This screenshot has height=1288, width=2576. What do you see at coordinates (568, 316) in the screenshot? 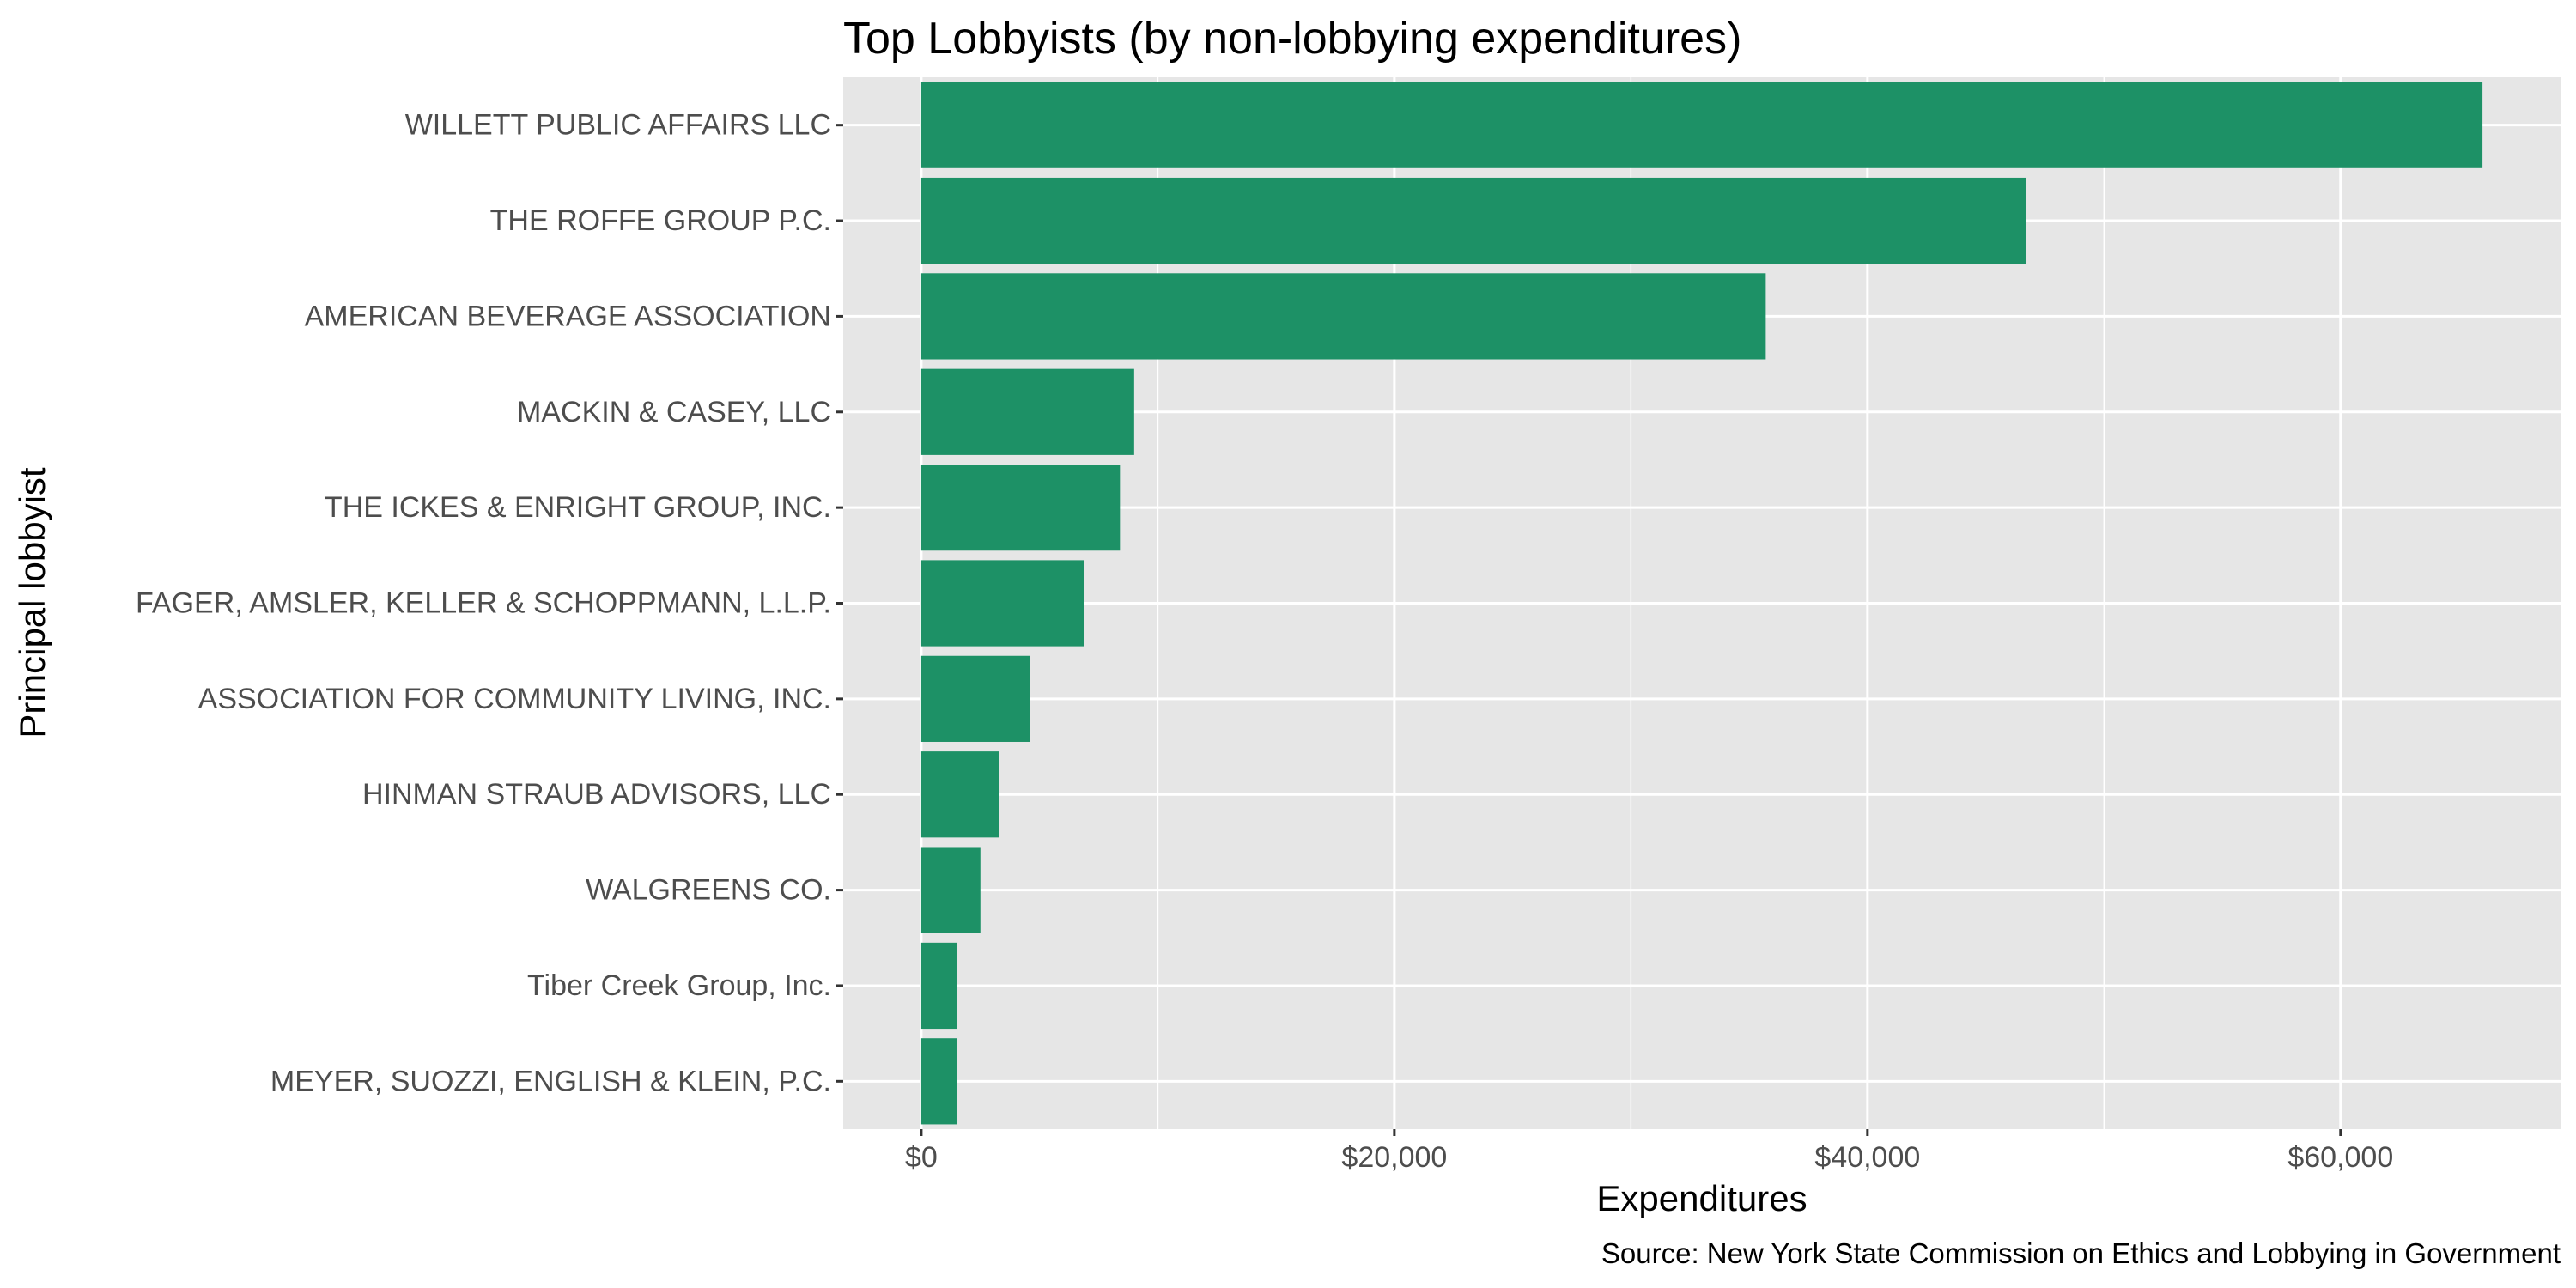
I see `y-tick-label: AMERICAN BEVERAGE ASSOCIATION` at bounding box center [568, 316].